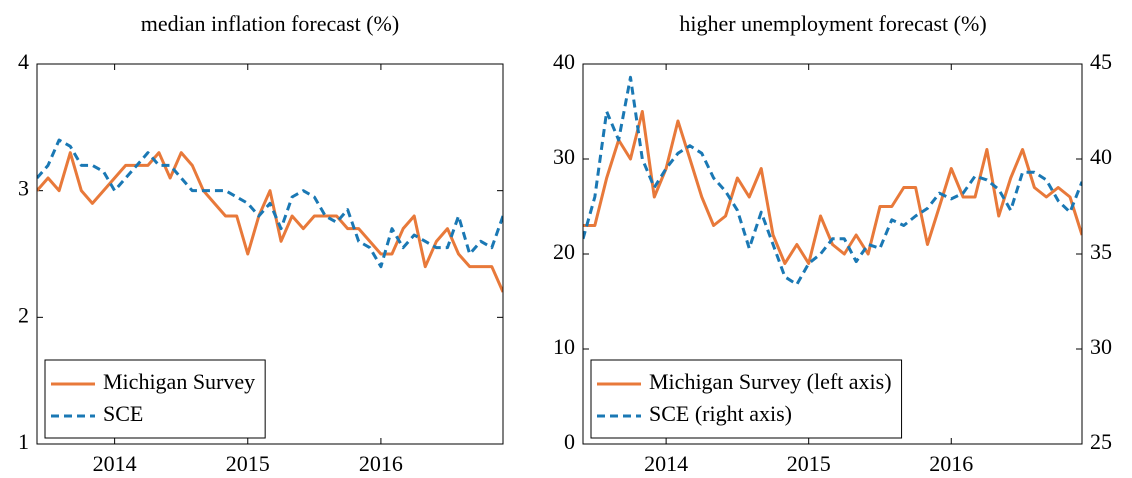  I want to click on y-tick-label: 20, so click(564, 251).